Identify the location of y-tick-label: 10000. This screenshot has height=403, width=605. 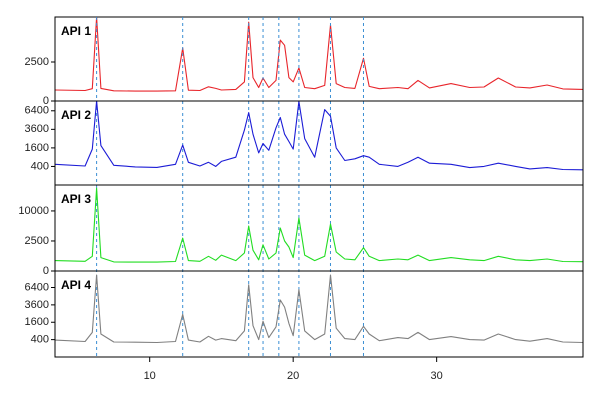
(33, 211).